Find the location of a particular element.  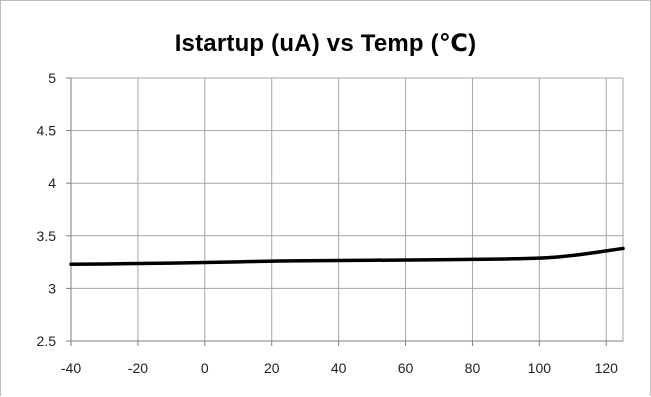

x-tick-label: -20 is located at coordinates (138, 368).